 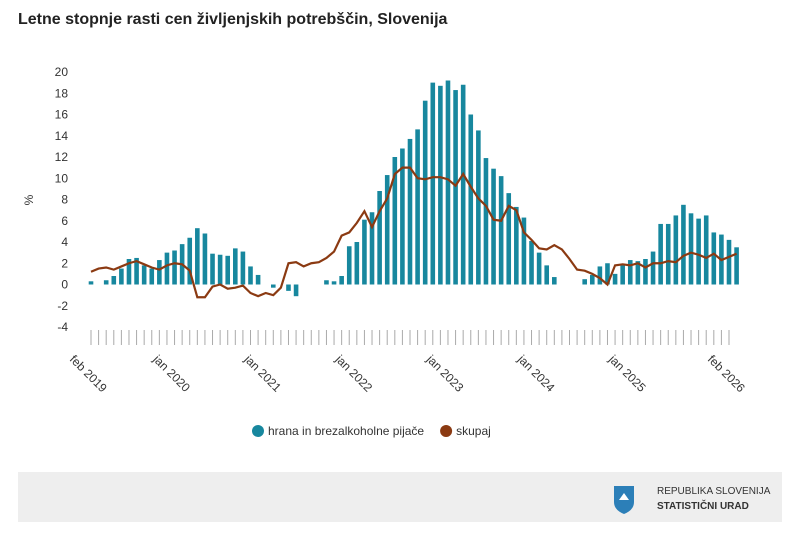 I want to click on x-tick-label: feb 2026, so click(x=726, y=373).